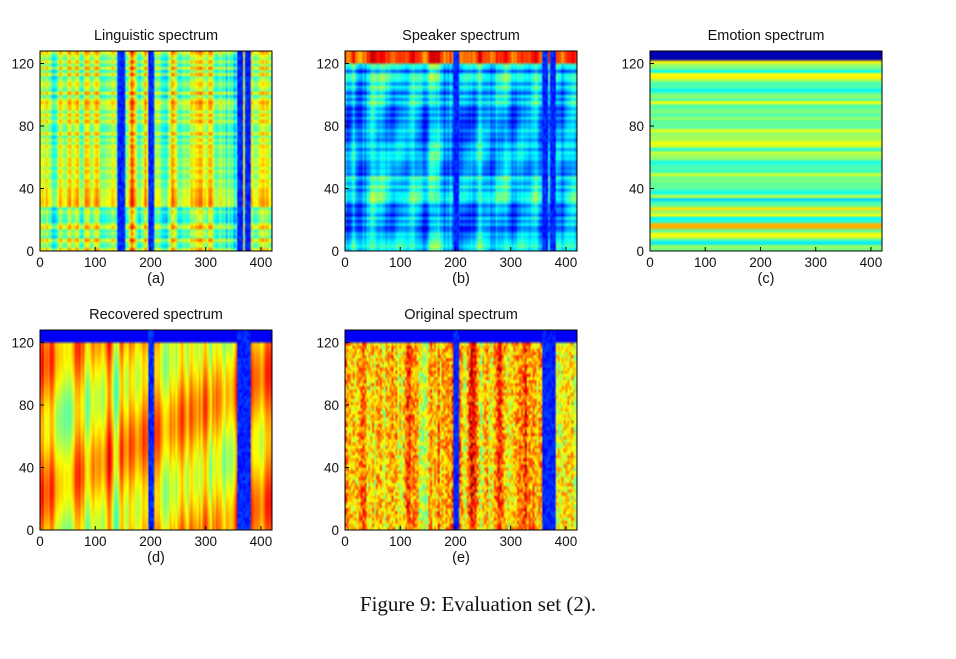 The width and height of the screenshot is (956, 659). I want to click on panel-label: (e), so click(461, 558).